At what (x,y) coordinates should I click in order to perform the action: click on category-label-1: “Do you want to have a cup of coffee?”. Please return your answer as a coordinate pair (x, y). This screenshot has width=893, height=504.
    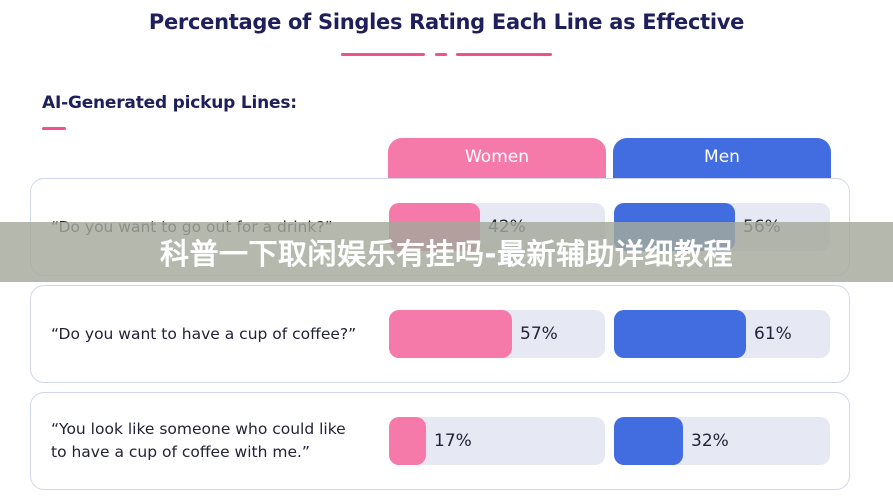
    Looking at the image, I should click on (204, 333).